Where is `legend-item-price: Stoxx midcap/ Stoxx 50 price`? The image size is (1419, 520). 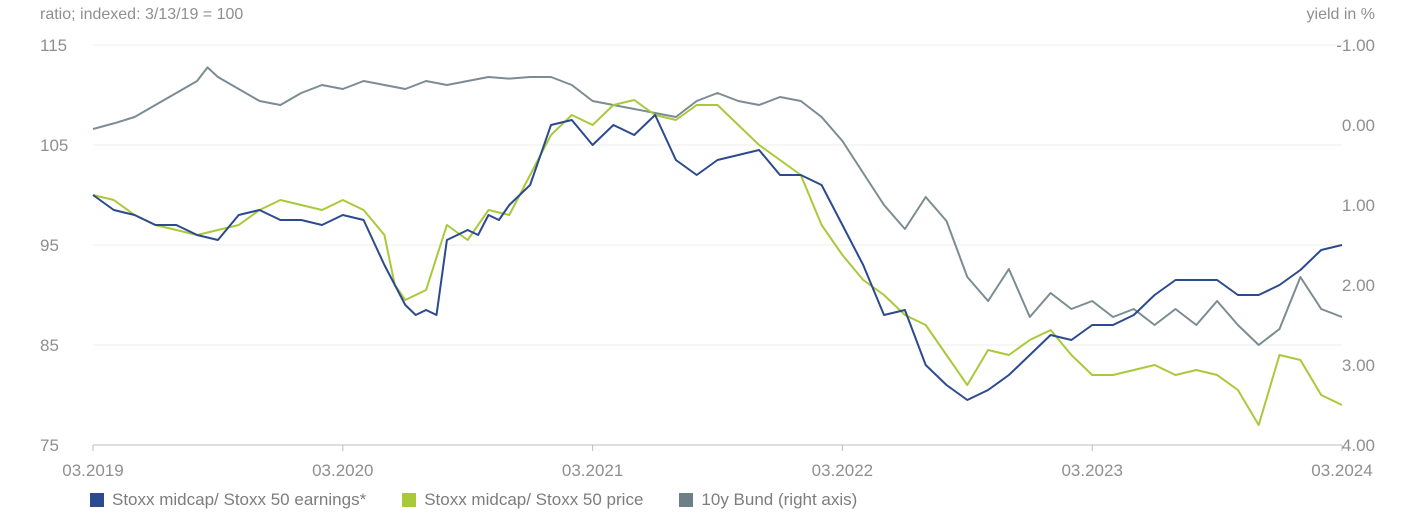
legend-item-price: Stoxx midcap/ Stoxx 50 price is located at coordinates (522, 500).